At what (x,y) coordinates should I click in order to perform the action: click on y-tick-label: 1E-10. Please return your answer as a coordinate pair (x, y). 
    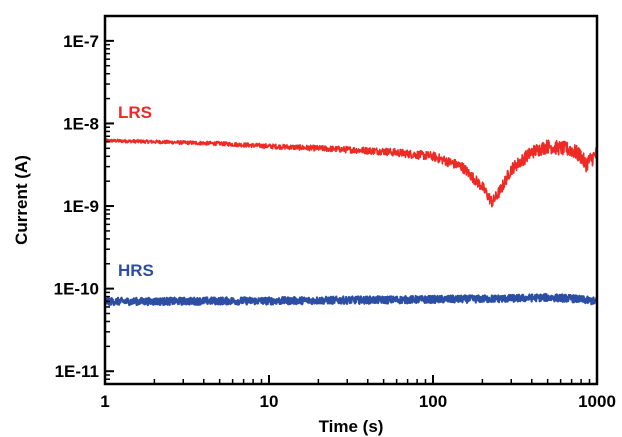
    Looking at the image, I should click on (76, 289).